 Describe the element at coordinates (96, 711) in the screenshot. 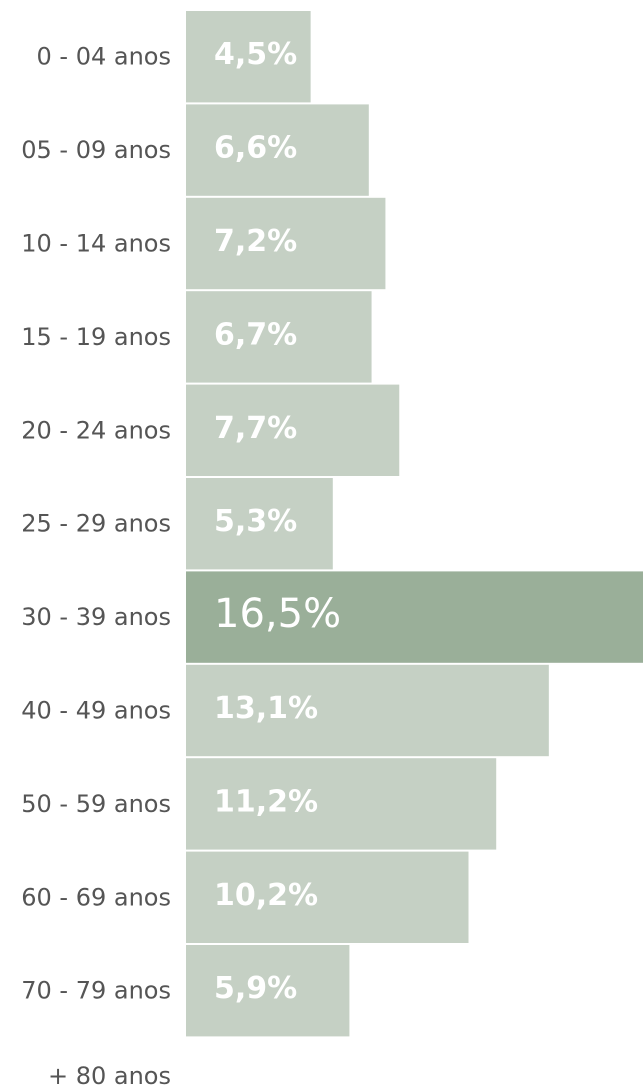

I see `category-label: 40 - 49 anos` at that location.